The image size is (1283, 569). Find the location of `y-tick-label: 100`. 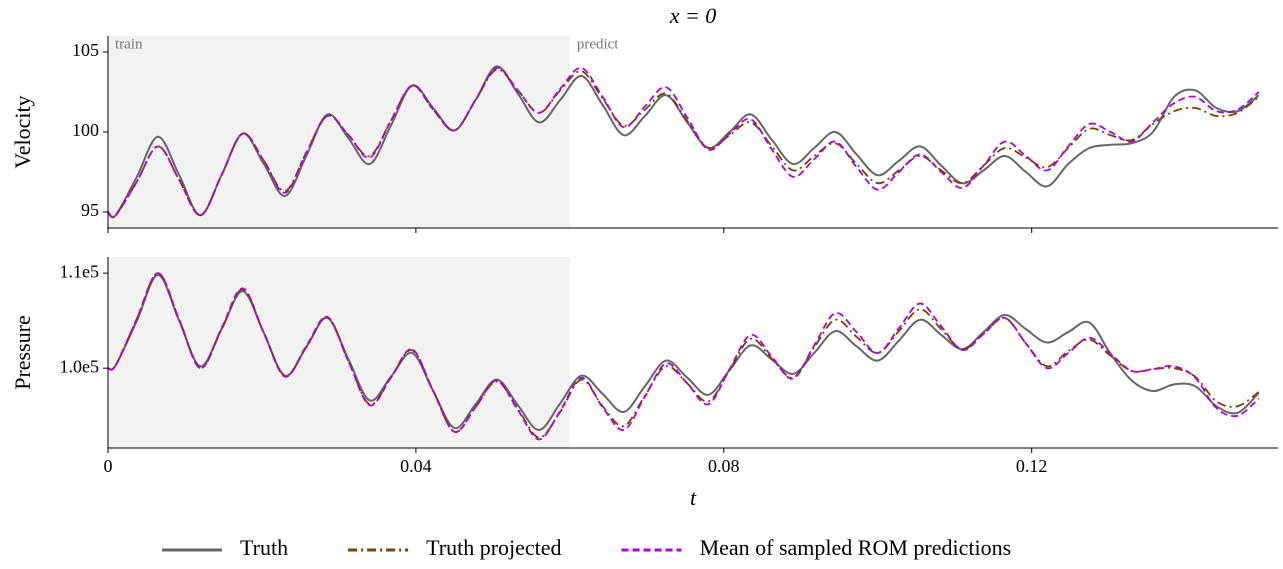

y-tick-label: 100 is located at coordinates (85, 130).